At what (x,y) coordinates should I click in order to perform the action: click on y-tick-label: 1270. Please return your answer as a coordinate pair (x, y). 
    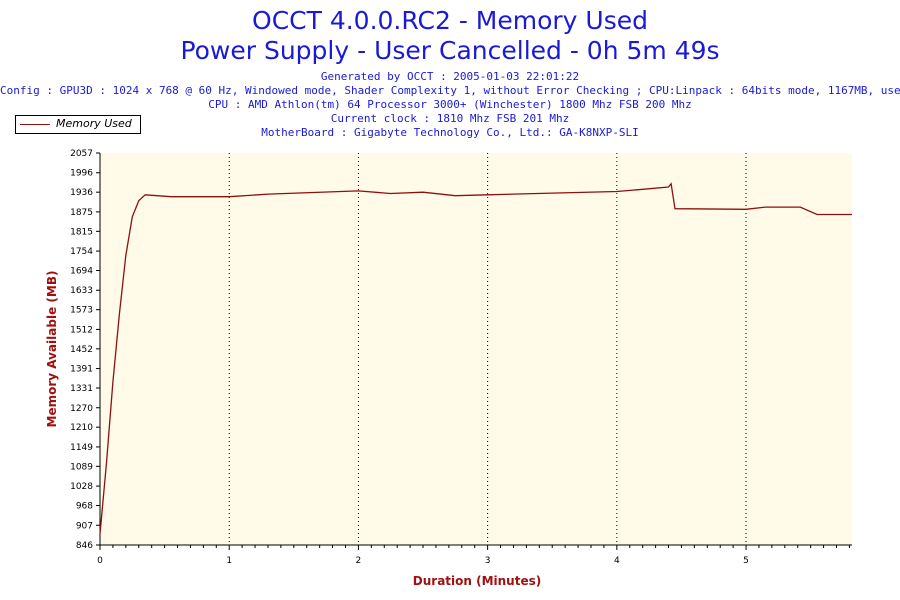
    Looking at the image, I should click on (81, 409).